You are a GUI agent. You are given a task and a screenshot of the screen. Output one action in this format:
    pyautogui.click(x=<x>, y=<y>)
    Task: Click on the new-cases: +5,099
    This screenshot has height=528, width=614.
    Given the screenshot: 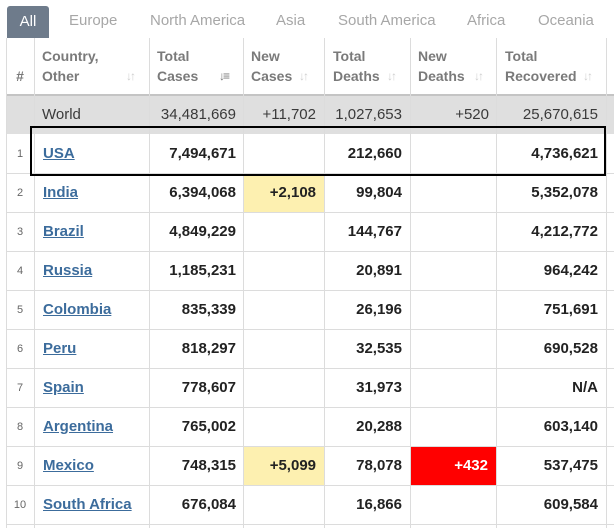 What is the action you would take?
    pyautogui.click(x=284, y=466)
    